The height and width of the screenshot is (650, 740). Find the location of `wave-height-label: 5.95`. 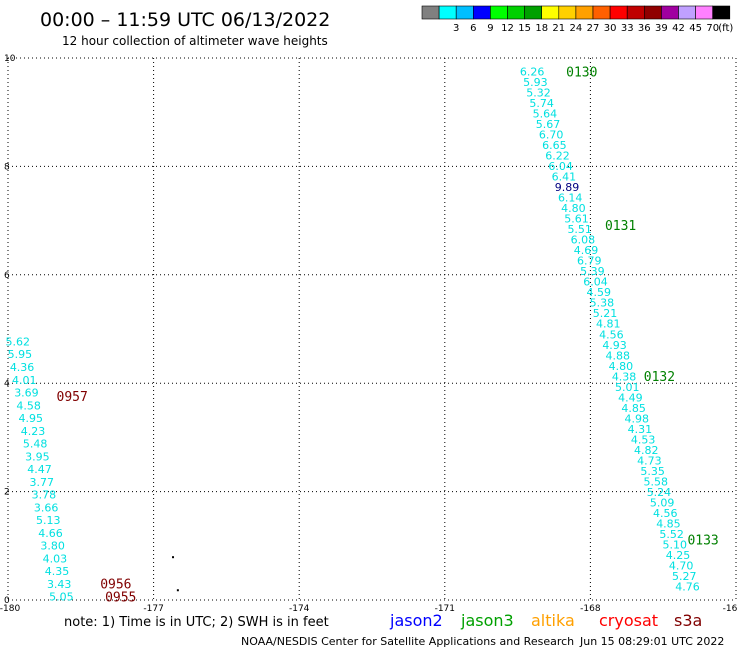

wave-height-label: 5.95 is located at coordinates (20, 354).